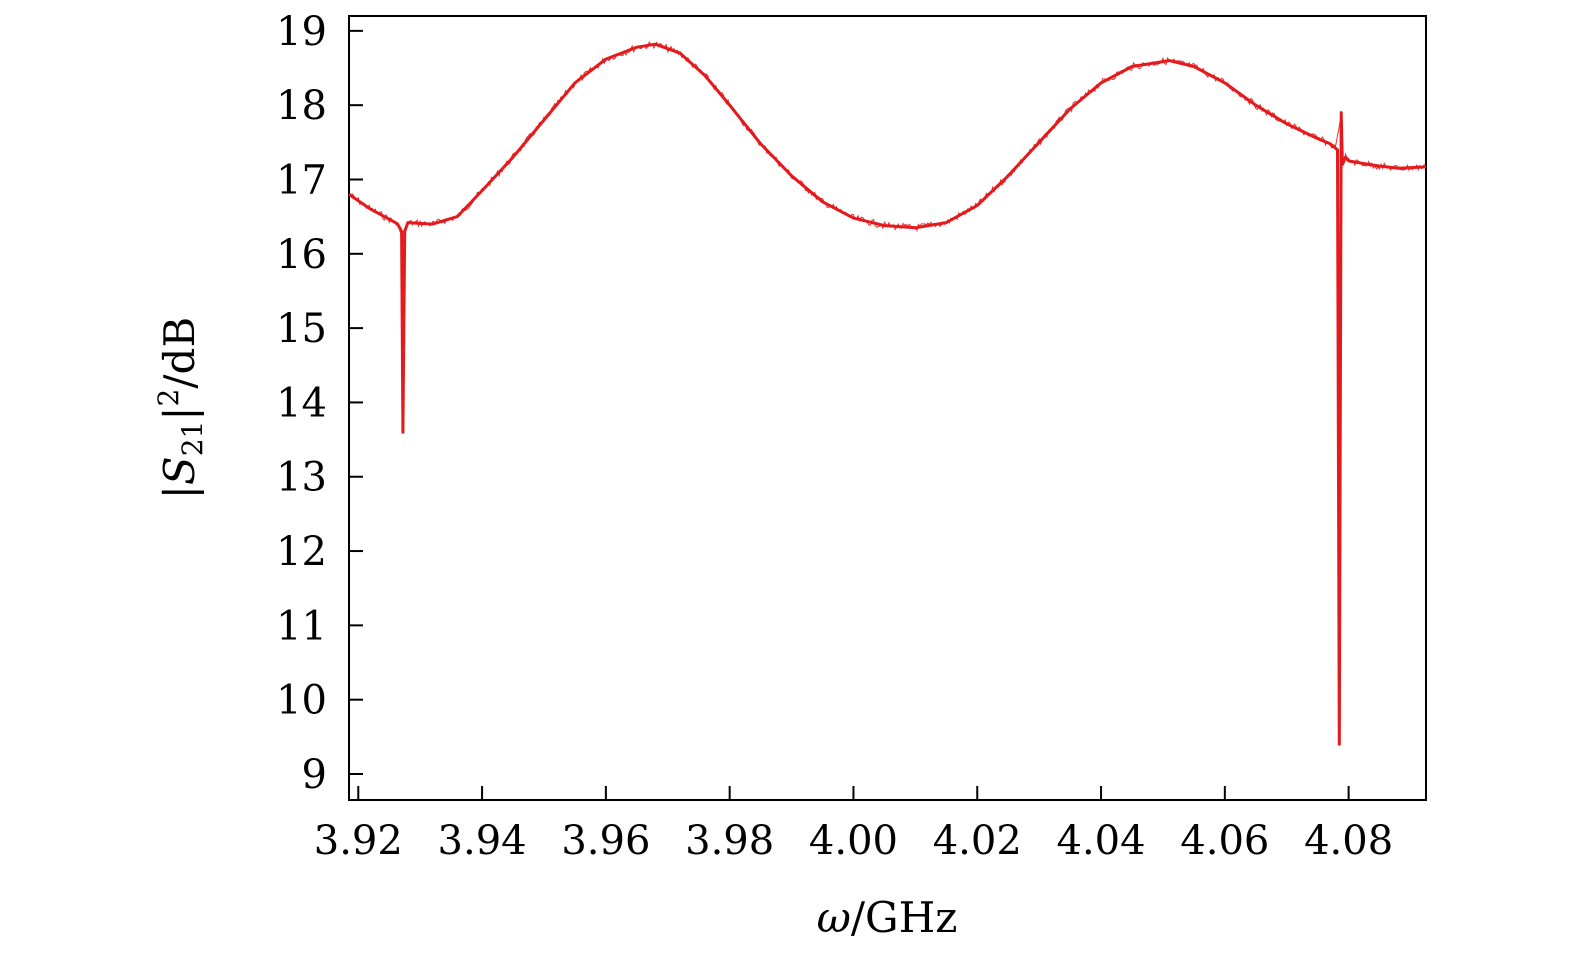  Describe the element at coordinates (301, 32) in the screenshot. I see `y-tick-label: 19` at that location.